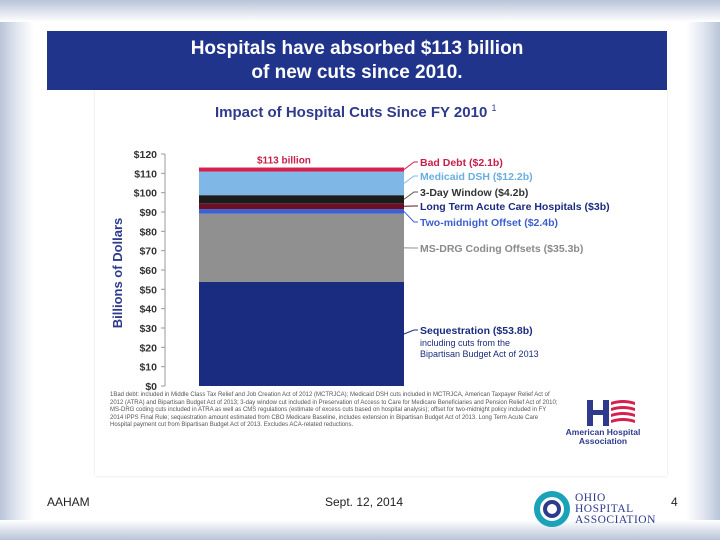 The width and height of the screenshot is (720, 540). Describe the element at coordinates (479, 354) in the screenshot. I see `segment-note: Bipartisan Budget Act of 2013` at that location.